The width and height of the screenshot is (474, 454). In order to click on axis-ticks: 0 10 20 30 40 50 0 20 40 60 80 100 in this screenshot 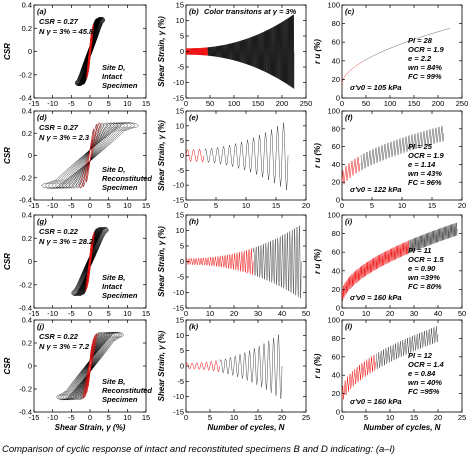, I will do `click(396, 265)`.